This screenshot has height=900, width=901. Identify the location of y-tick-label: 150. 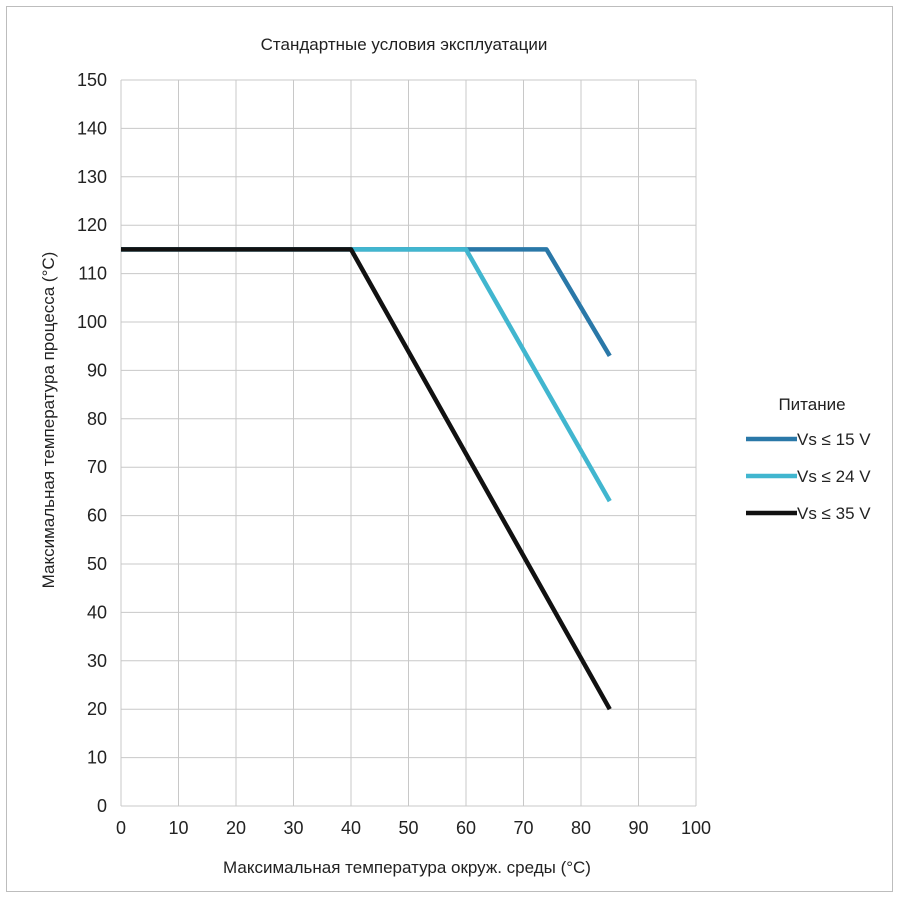
(92, 80).